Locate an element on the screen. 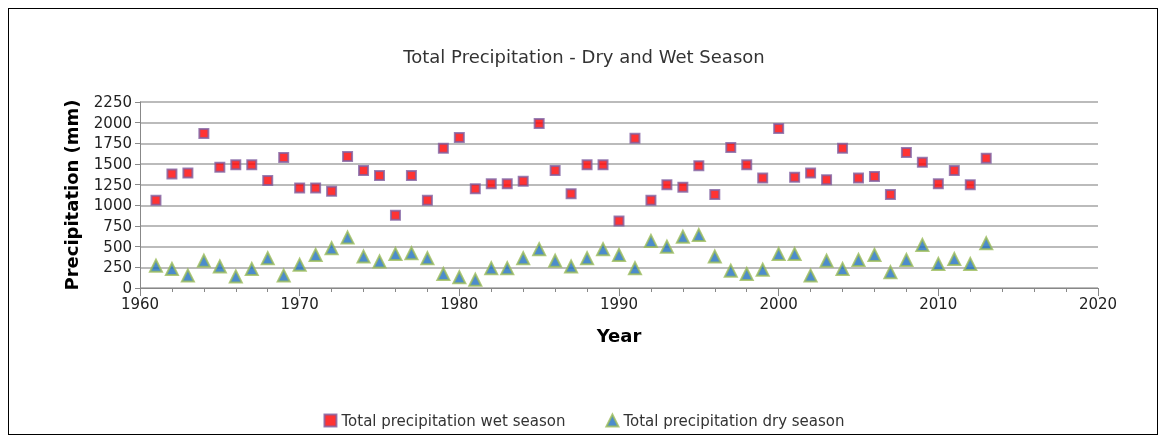  x-tick-label: 1960 is located at coordinates (140, 303).